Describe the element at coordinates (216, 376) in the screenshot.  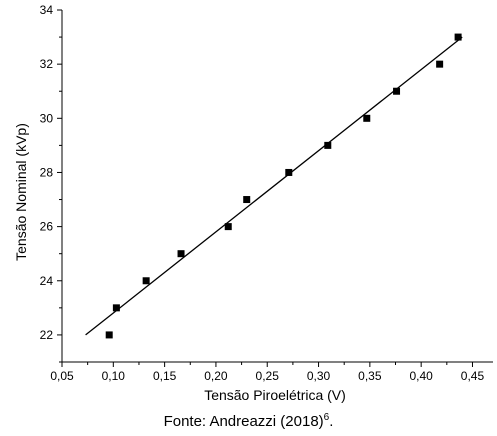
I see `x-tick-label: 0,20` at that location.